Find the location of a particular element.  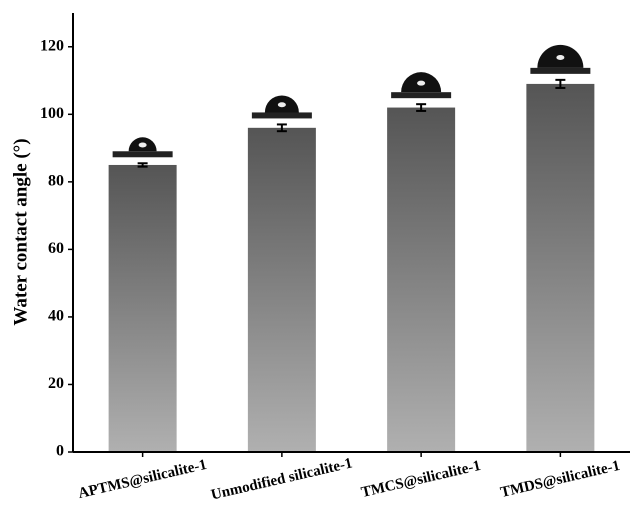

y-tick-label: 40 is located at coordinates (56, 316).